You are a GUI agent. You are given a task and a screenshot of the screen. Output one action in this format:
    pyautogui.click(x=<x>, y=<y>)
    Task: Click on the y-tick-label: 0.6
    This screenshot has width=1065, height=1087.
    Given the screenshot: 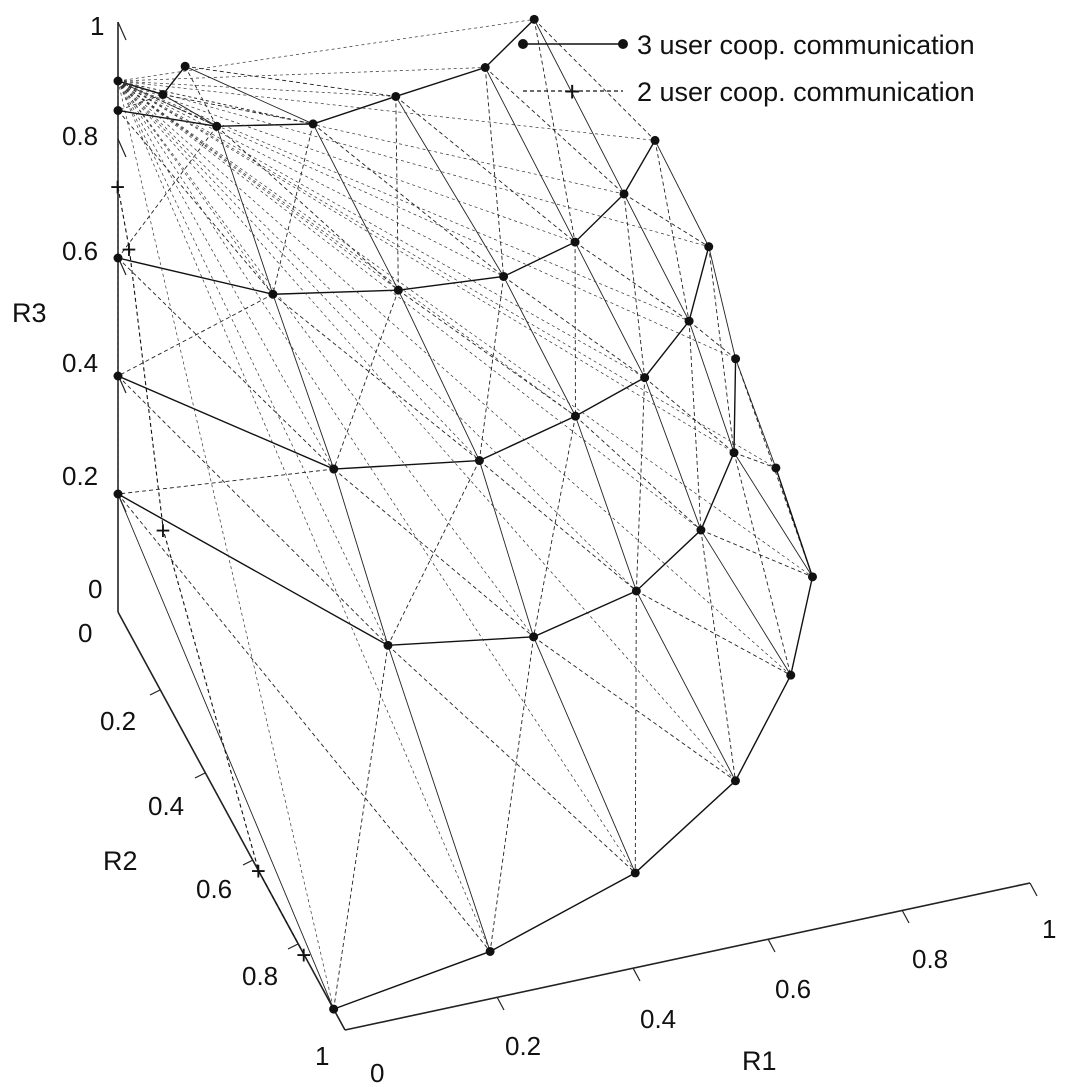 What is the action you would take?
    pyautogui.click(x=214, y=889)
    